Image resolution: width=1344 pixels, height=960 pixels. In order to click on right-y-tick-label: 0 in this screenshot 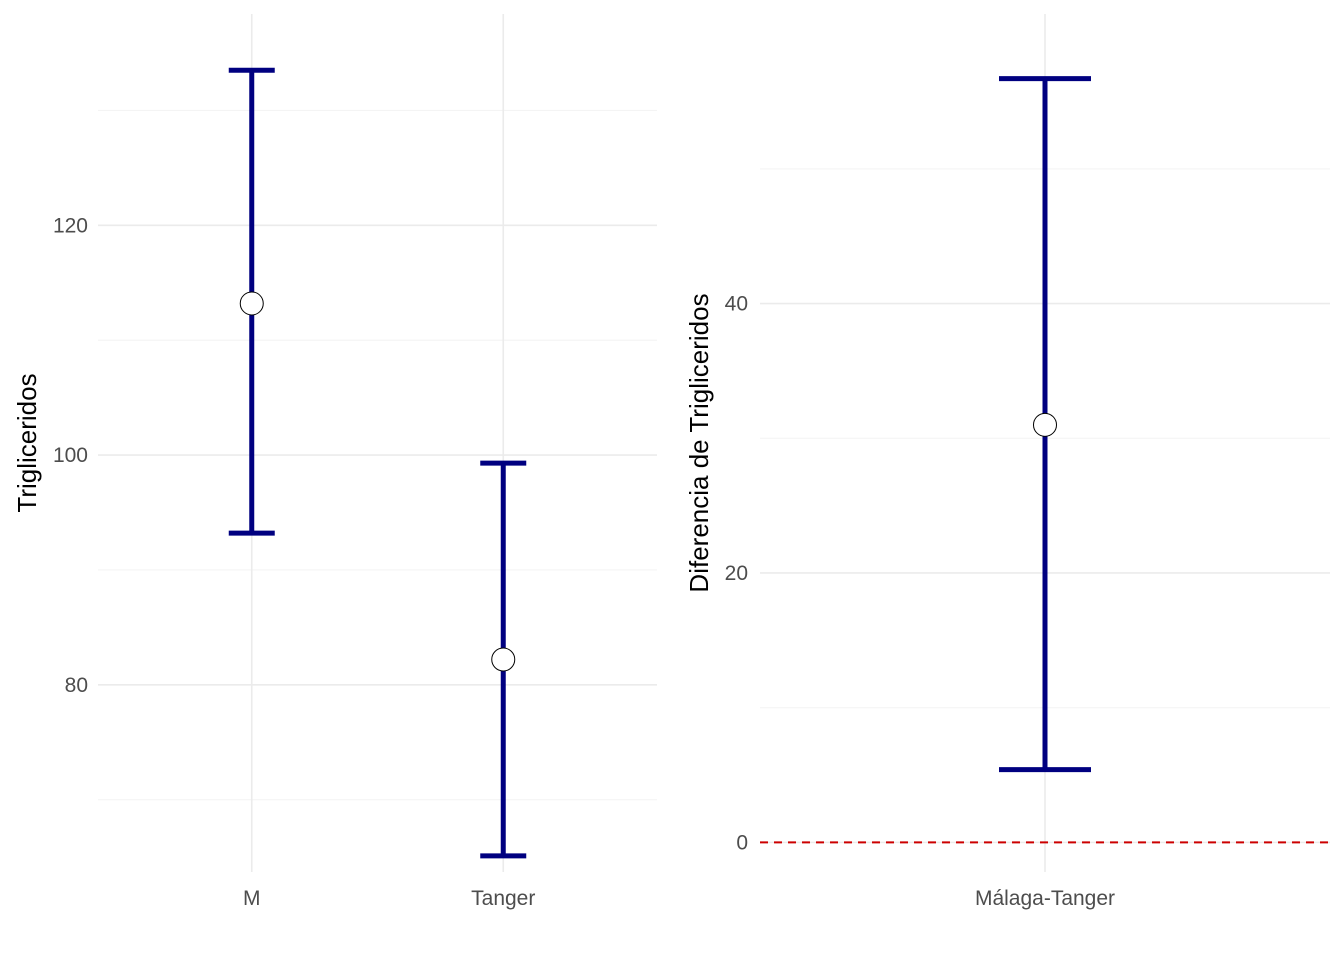, I will do `click(742, 842)`.